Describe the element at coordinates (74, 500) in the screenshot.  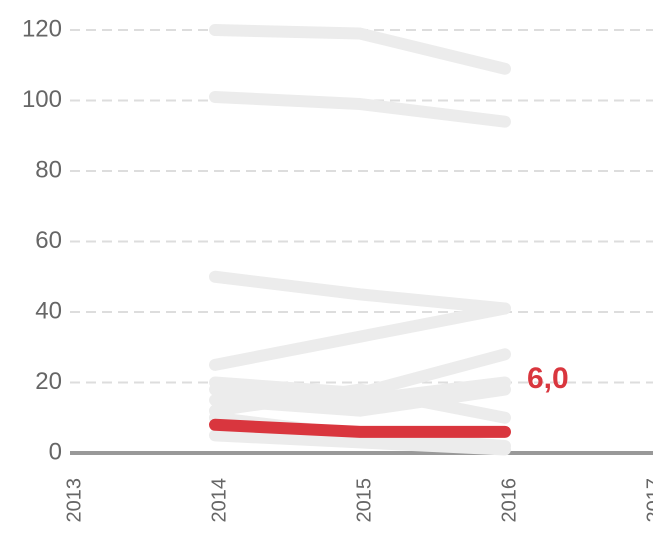
I see `x-tick-label: 2013` at that location.